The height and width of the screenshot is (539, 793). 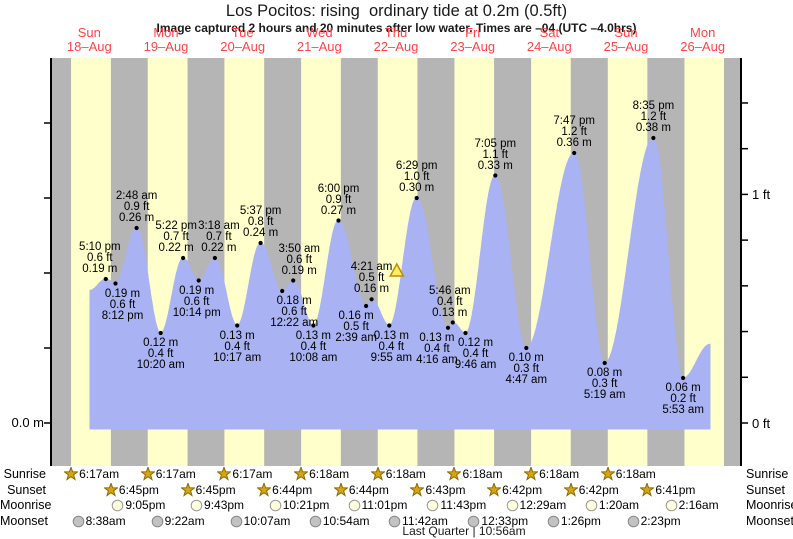 I want to click on date-label: 21–Aug, so click(x=319, y=46).